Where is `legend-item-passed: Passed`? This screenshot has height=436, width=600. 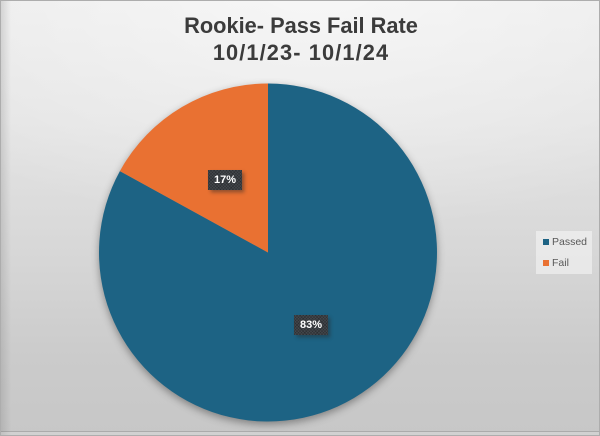 legend-item-passed: Passed is located at coordinates (567, 242).